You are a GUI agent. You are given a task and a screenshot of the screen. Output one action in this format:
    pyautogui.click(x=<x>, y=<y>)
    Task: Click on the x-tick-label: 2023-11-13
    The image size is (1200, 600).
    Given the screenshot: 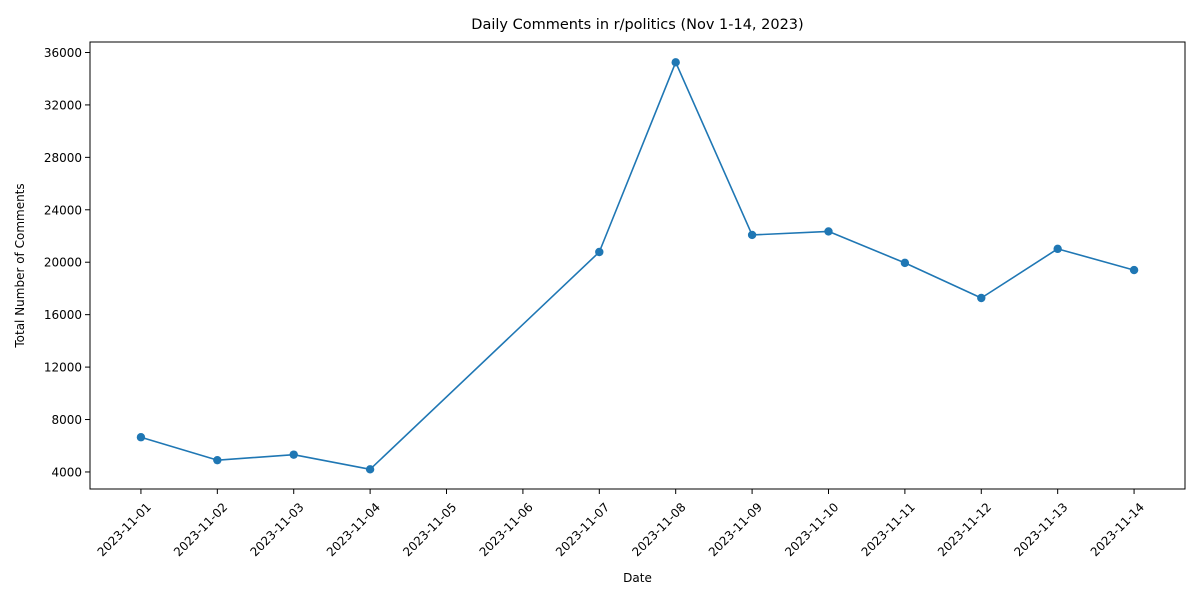 What is the action you would take?
    pyautogui.click(x=1040, y=529)
    